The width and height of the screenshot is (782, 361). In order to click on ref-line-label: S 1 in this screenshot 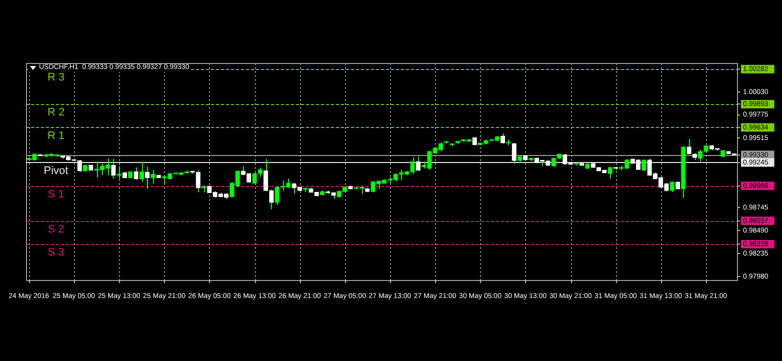, I will do `click(56, 194)`.